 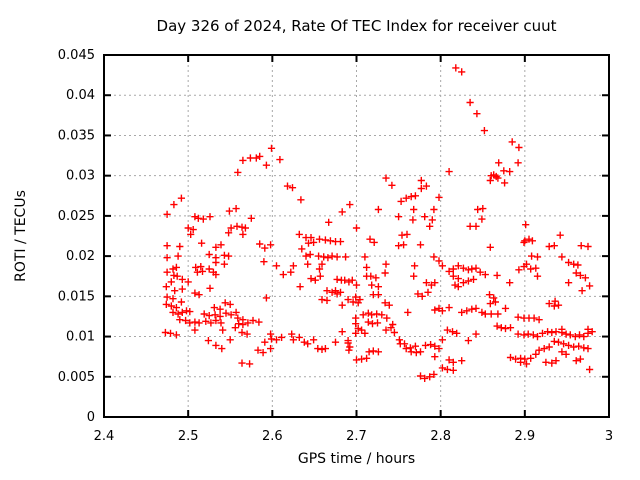 What do you see at coordinates (76, 296) in the screenshot?
I see `y-tick-label: 0.015` at bounding box center [76, 296].